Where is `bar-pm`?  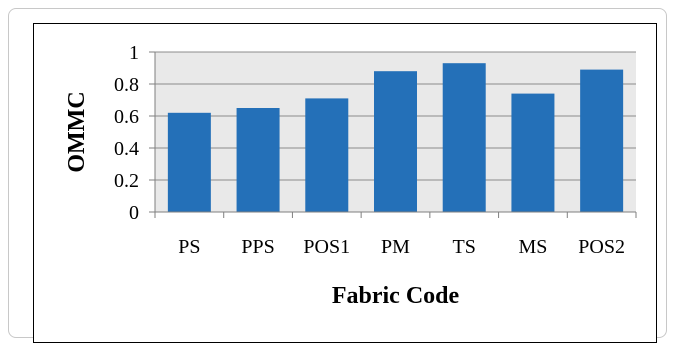
bar-pm is located at coordinates (395, 141).